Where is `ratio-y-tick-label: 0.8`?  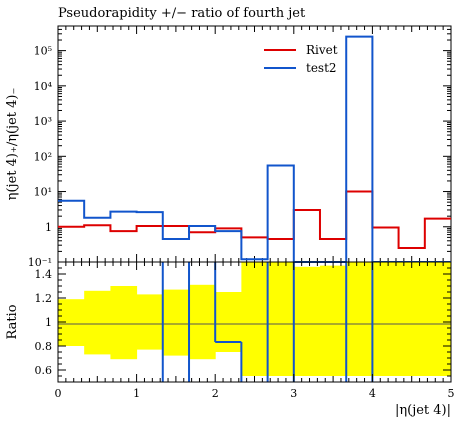
ratio-y-tick-label: 0.8 is located at coordinates (44, 346).